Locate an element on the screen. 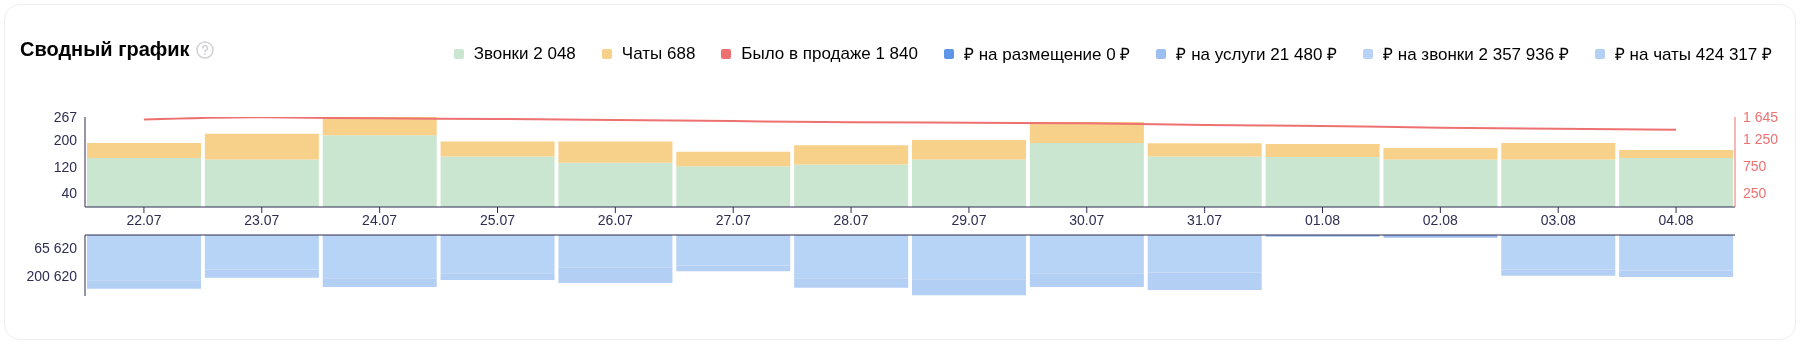 This screenshot has height=347, width=1800. legend-label: ₽ на размещение 0 ₽ is located at coordinates (1047, 54).